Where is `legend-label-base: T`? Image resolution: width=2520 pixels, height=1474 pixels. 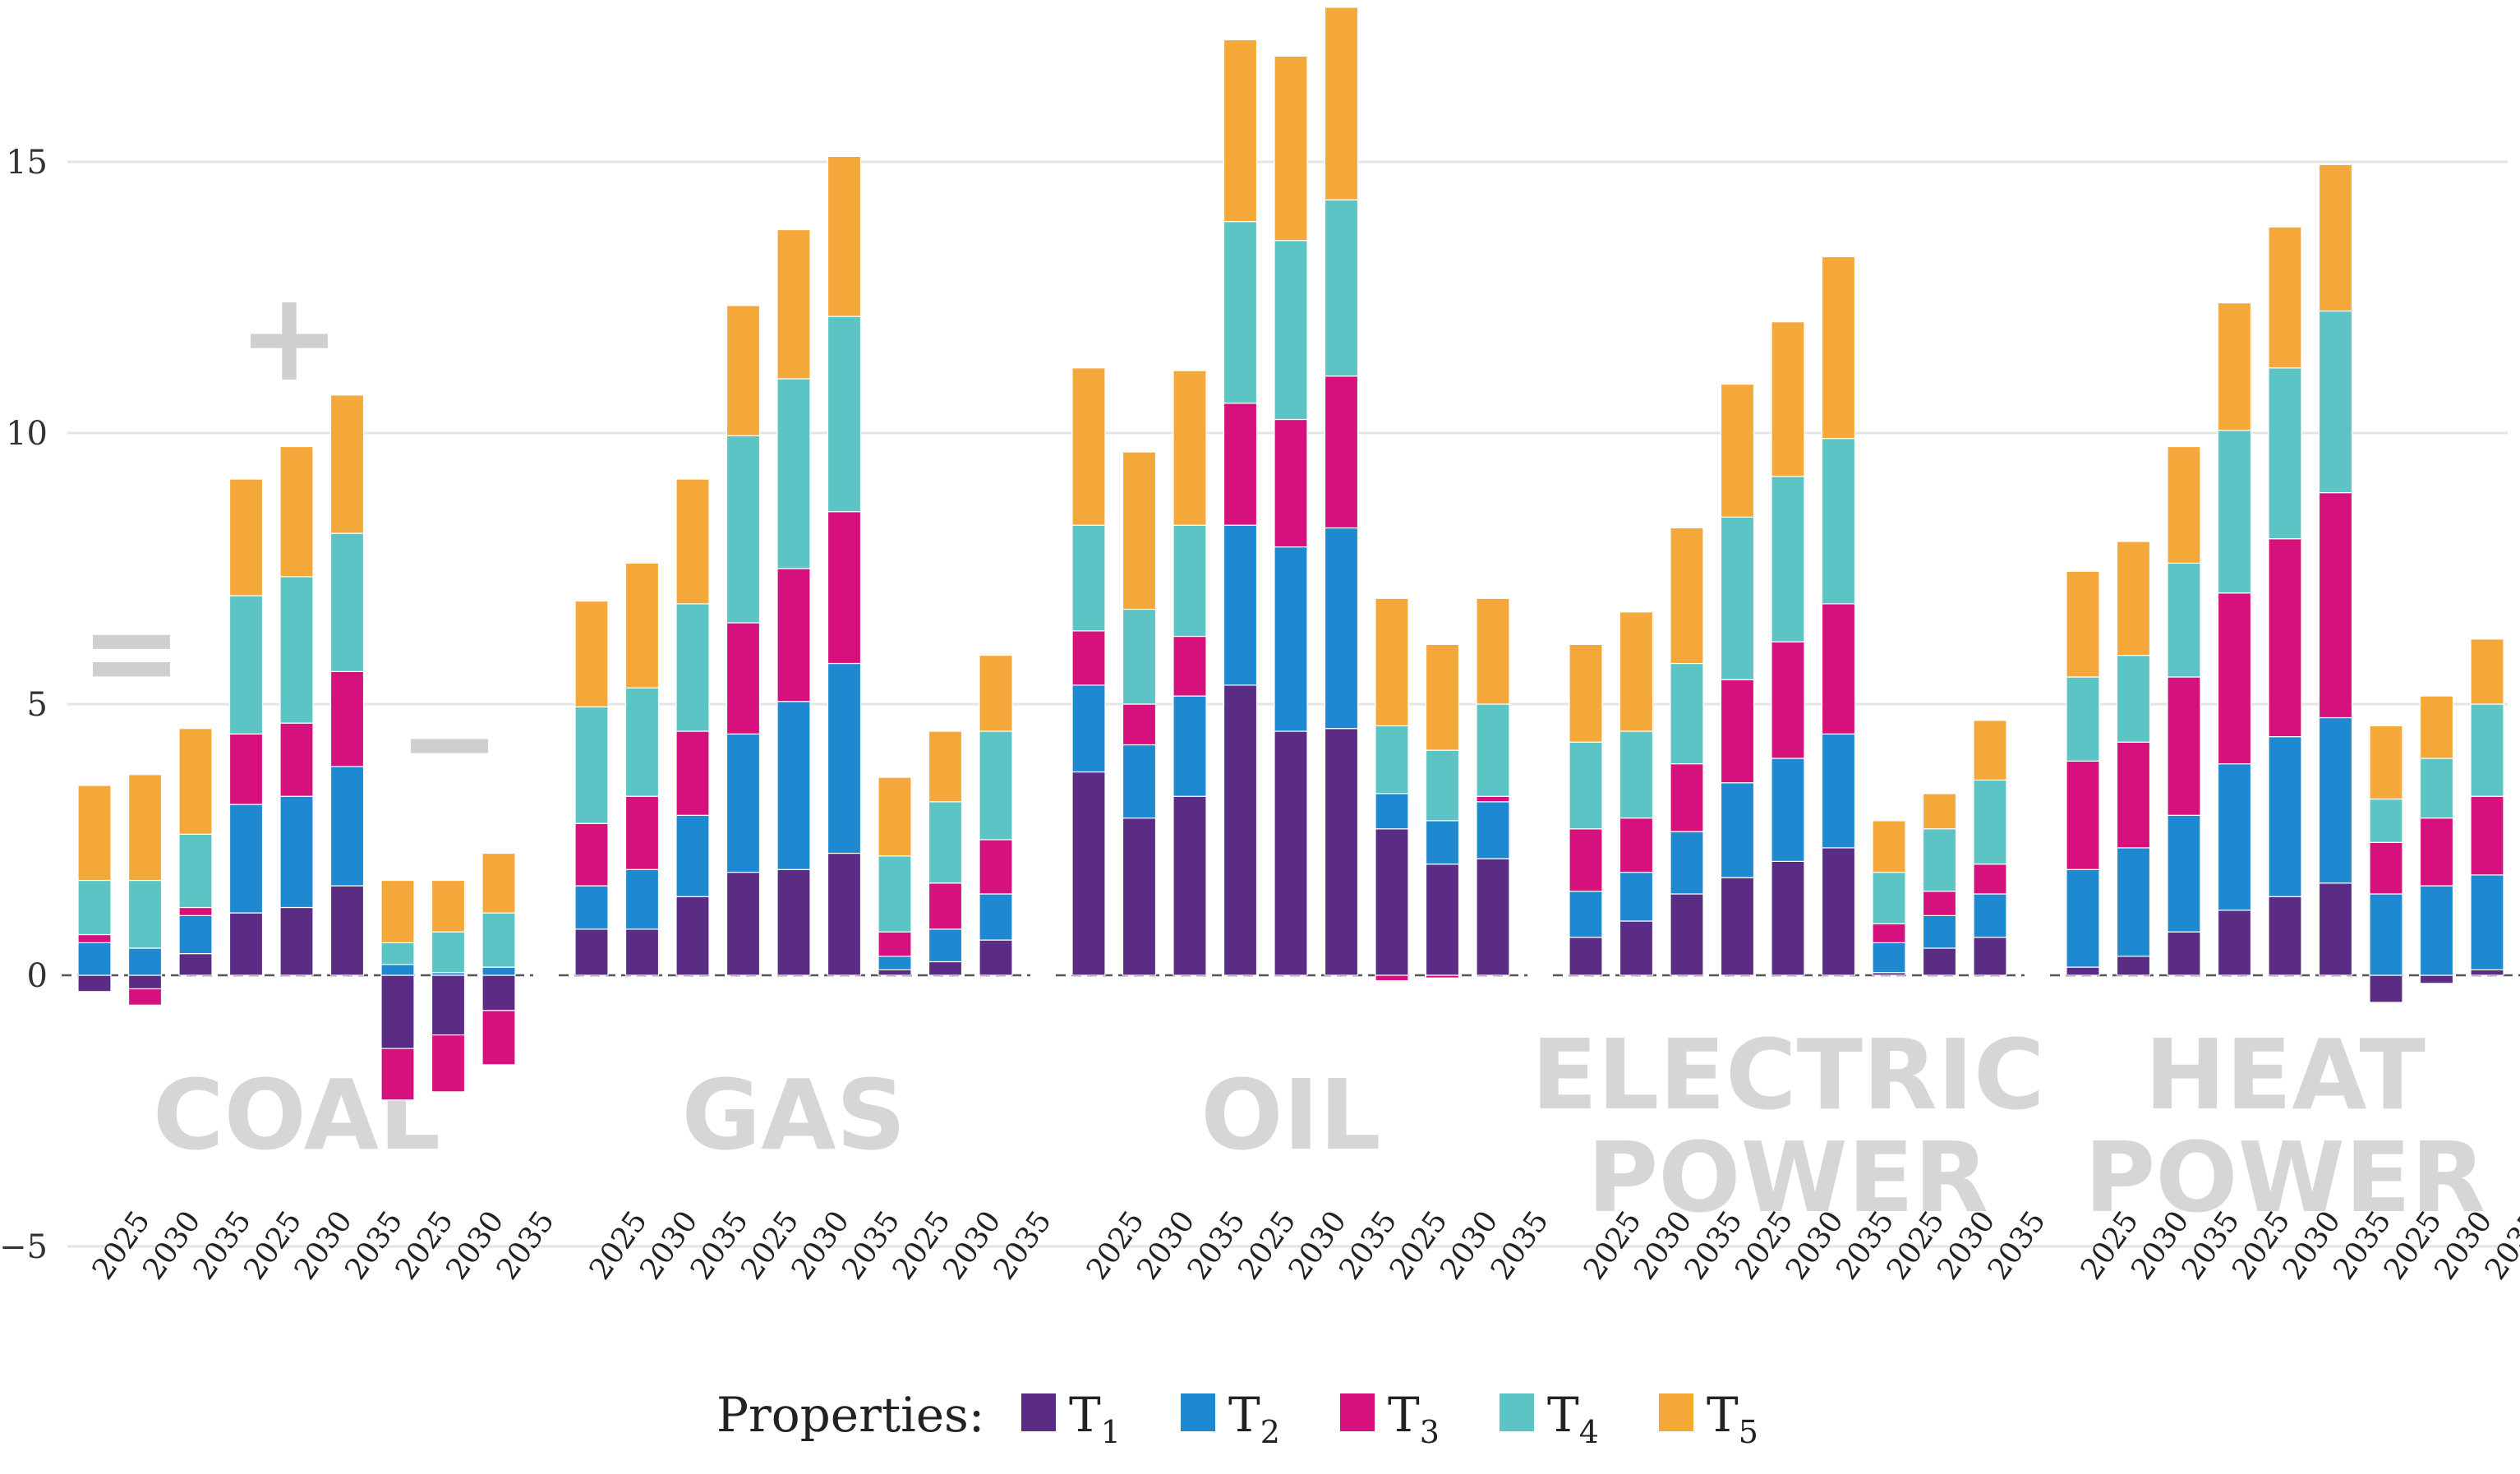
legend-label-base: T is located at coordinates (1085, 1415).